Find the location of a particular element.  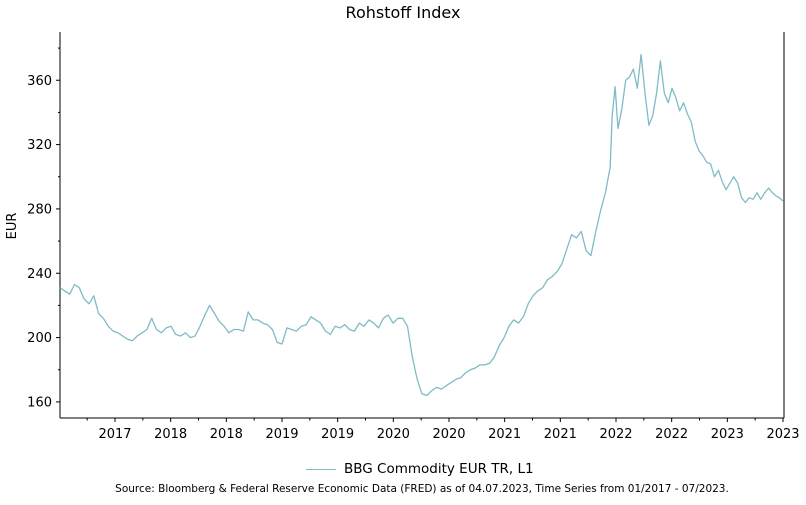

y-tick-label: 360 is located at coordinates (39, 81).